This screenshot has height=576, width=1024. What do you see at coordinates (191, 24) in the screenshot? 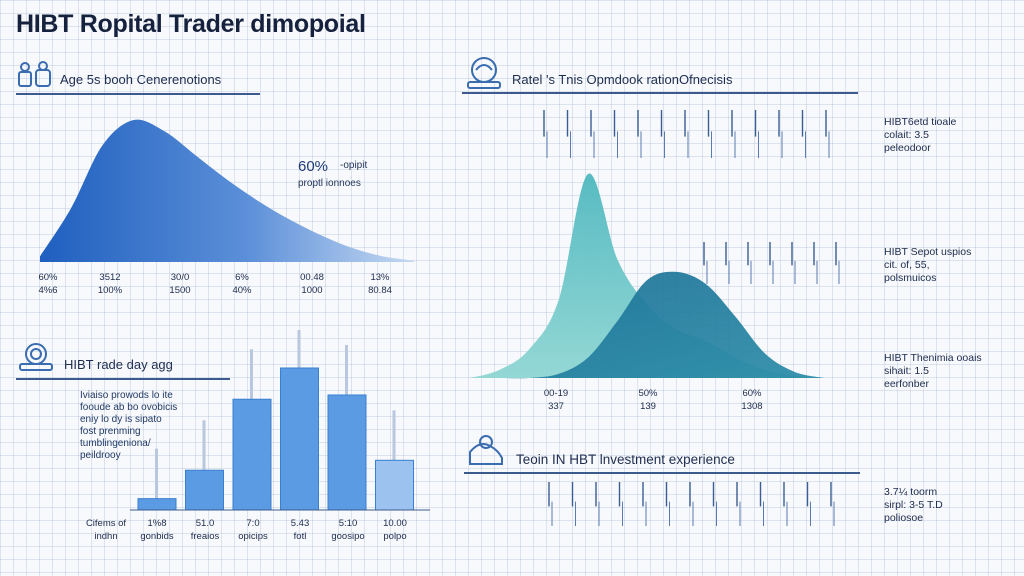
I see `page-title: HIBT Ropital Trader dimopoial` at bounding box center [191, 24].